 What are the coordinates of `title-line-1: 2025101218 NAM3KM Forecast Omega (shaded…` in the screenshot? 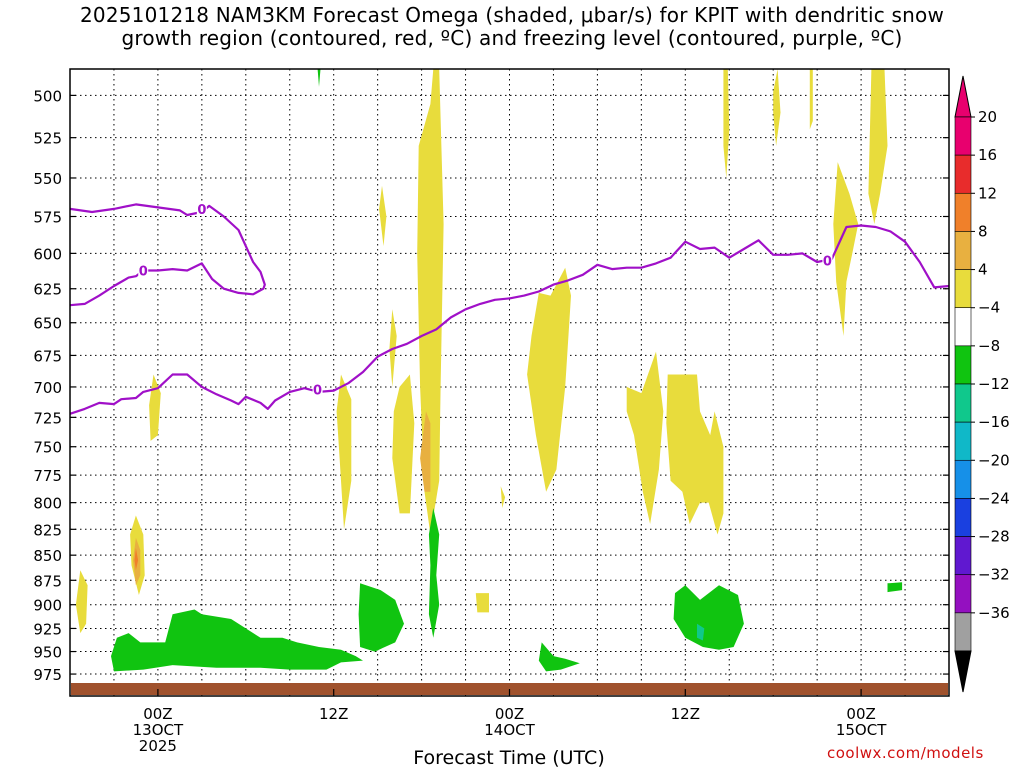 It's located at (512, 15).